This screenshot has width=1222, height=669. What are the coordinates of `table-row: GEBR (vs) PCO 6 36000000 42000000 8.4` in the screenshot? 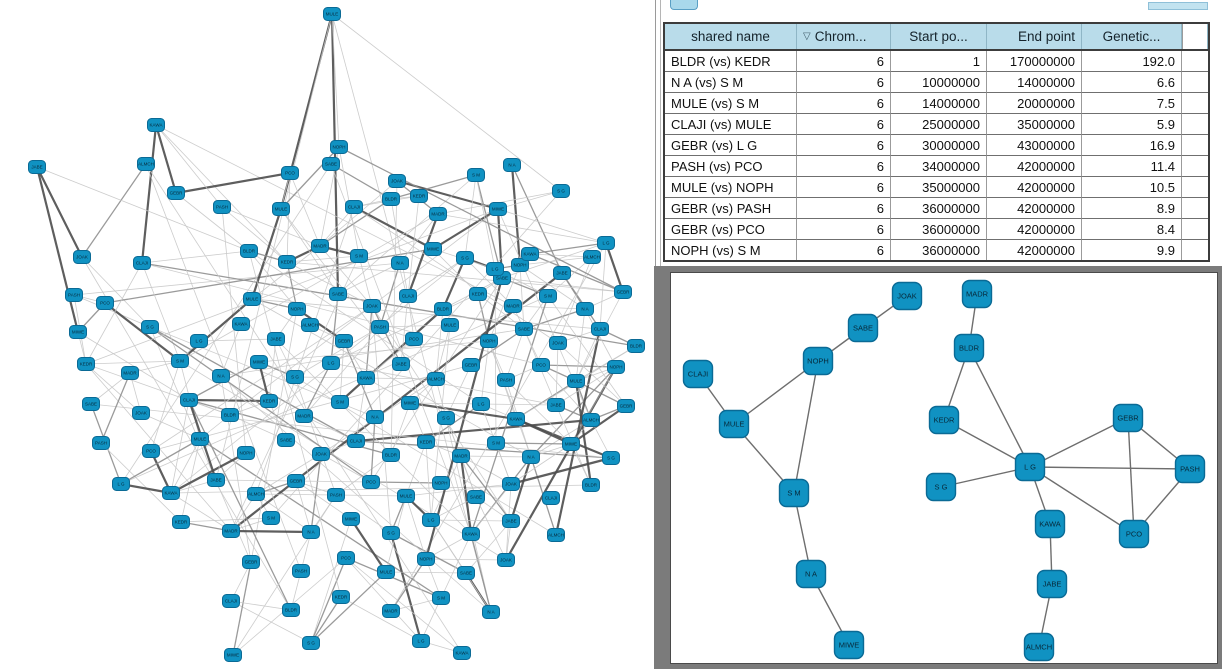 It's located at (936, 228).